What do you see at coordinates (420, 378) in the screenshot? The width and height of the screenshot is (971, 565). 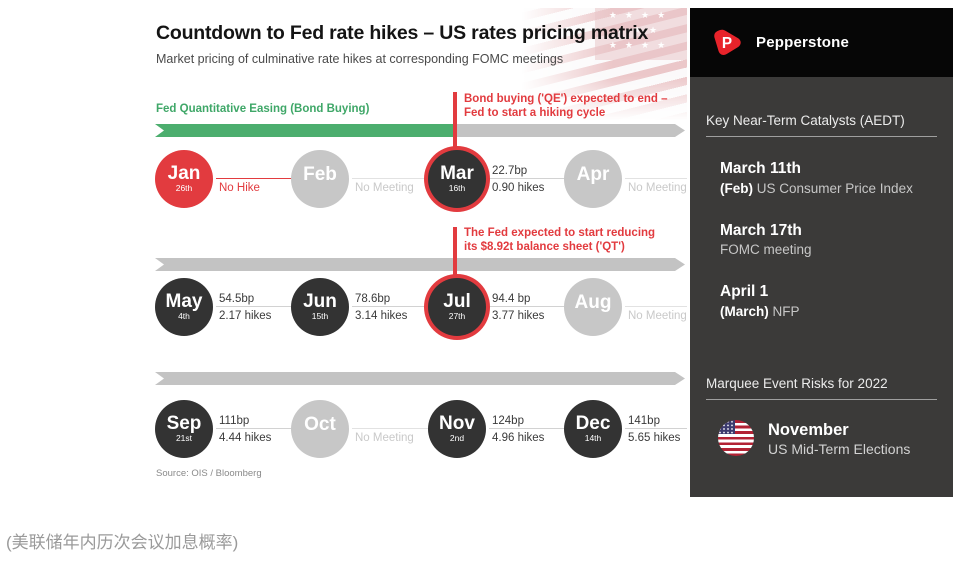 I see `timeline-bar-row3` at bounding box center [420, 378].